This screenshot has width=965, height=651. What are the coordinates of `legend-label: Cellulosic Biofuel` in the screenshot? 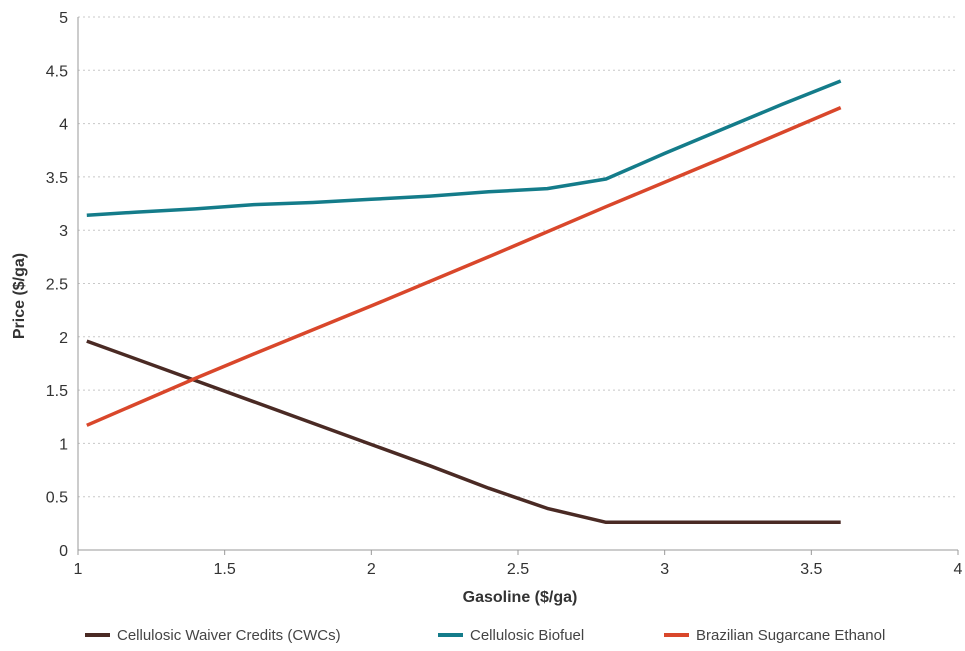 It's located at (527, 635).